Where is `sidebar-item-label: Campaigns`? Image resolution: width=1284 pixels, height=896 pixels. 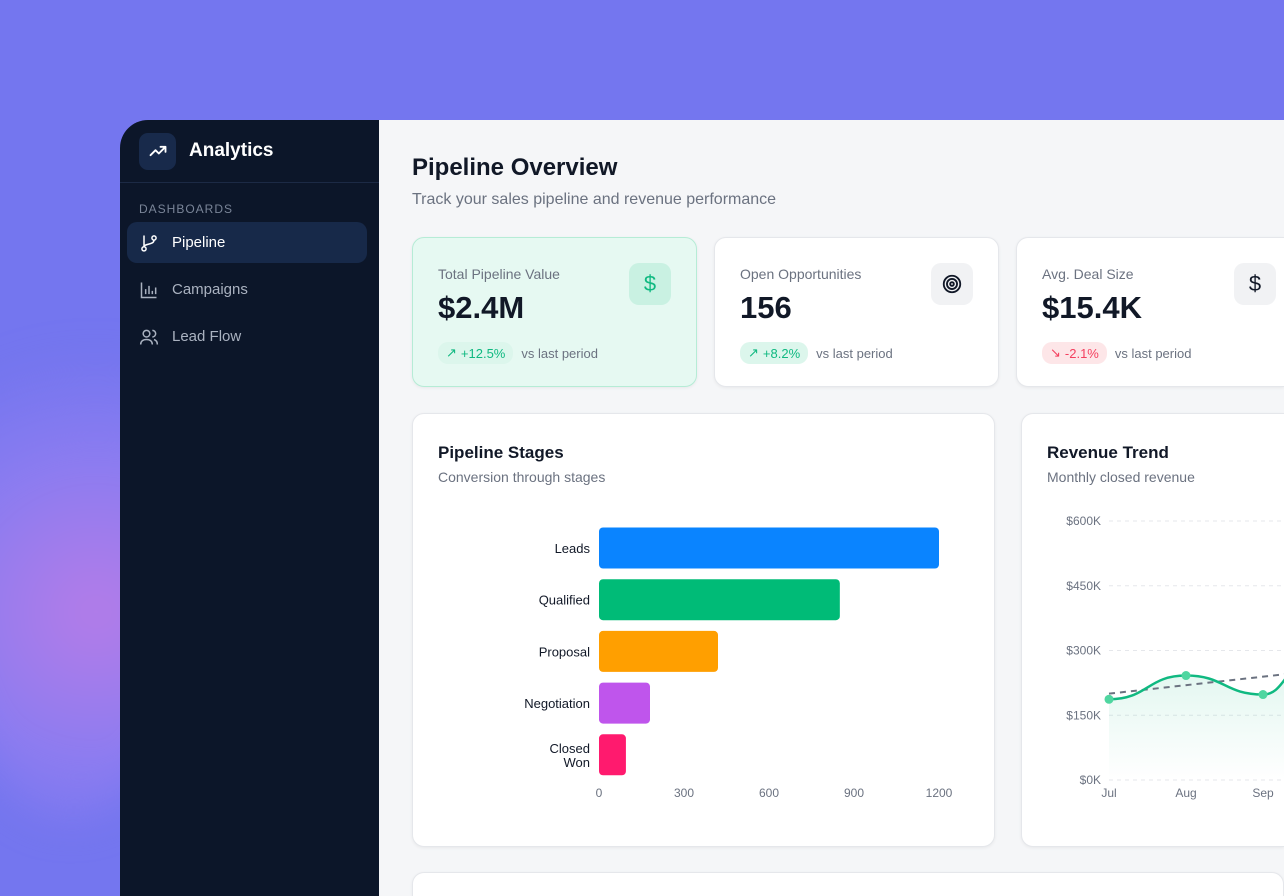 sidebar-item-label: Campaigns is located at coordinates (210, 289).